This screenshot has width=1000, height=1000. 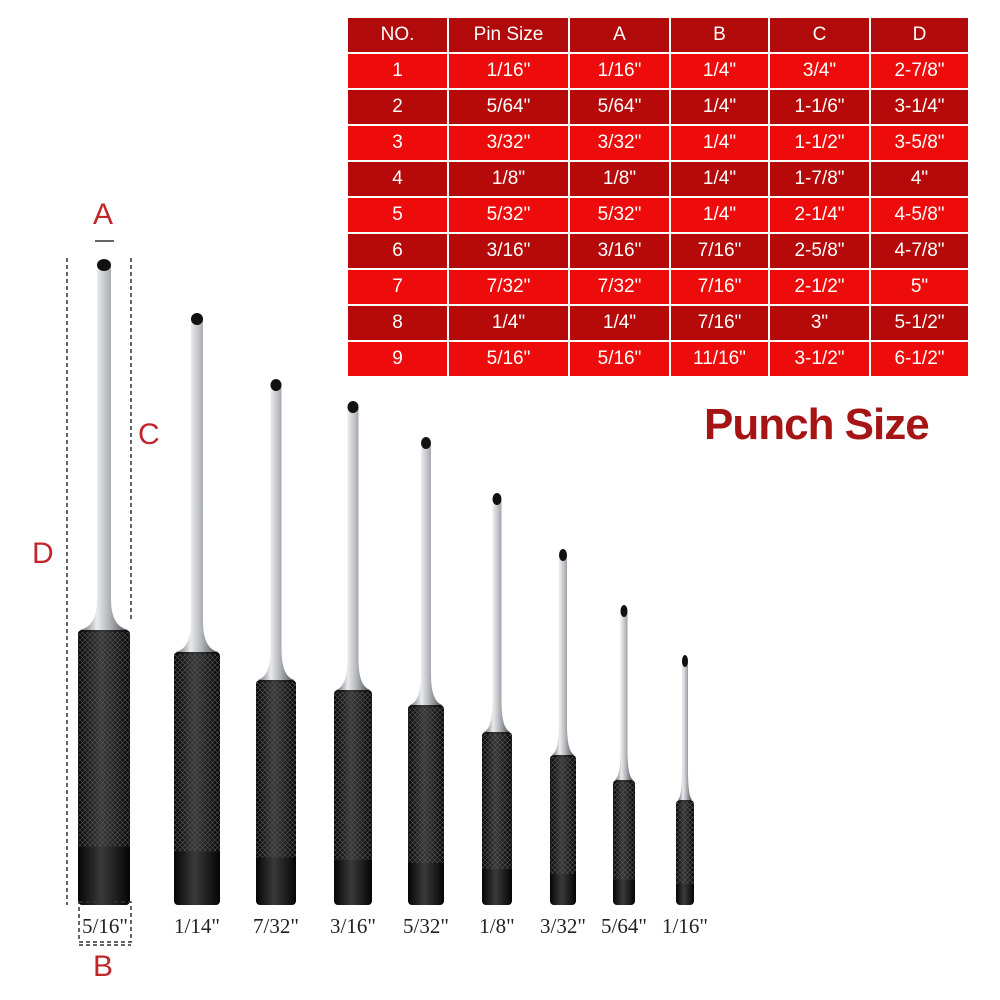 I want to click on table-cell: 5, so click(x=397, y=215).